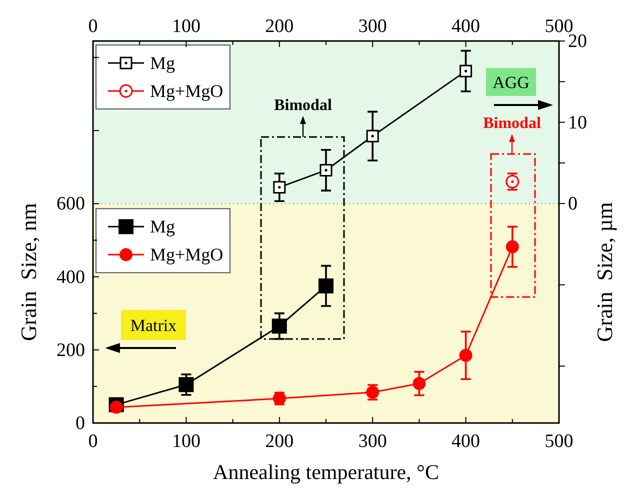 The height and width of the screenshot is (497, 629). Describe the element at coordinates (93, 441) in the screenshot. I see `x2-tick-label: 0` at that location.